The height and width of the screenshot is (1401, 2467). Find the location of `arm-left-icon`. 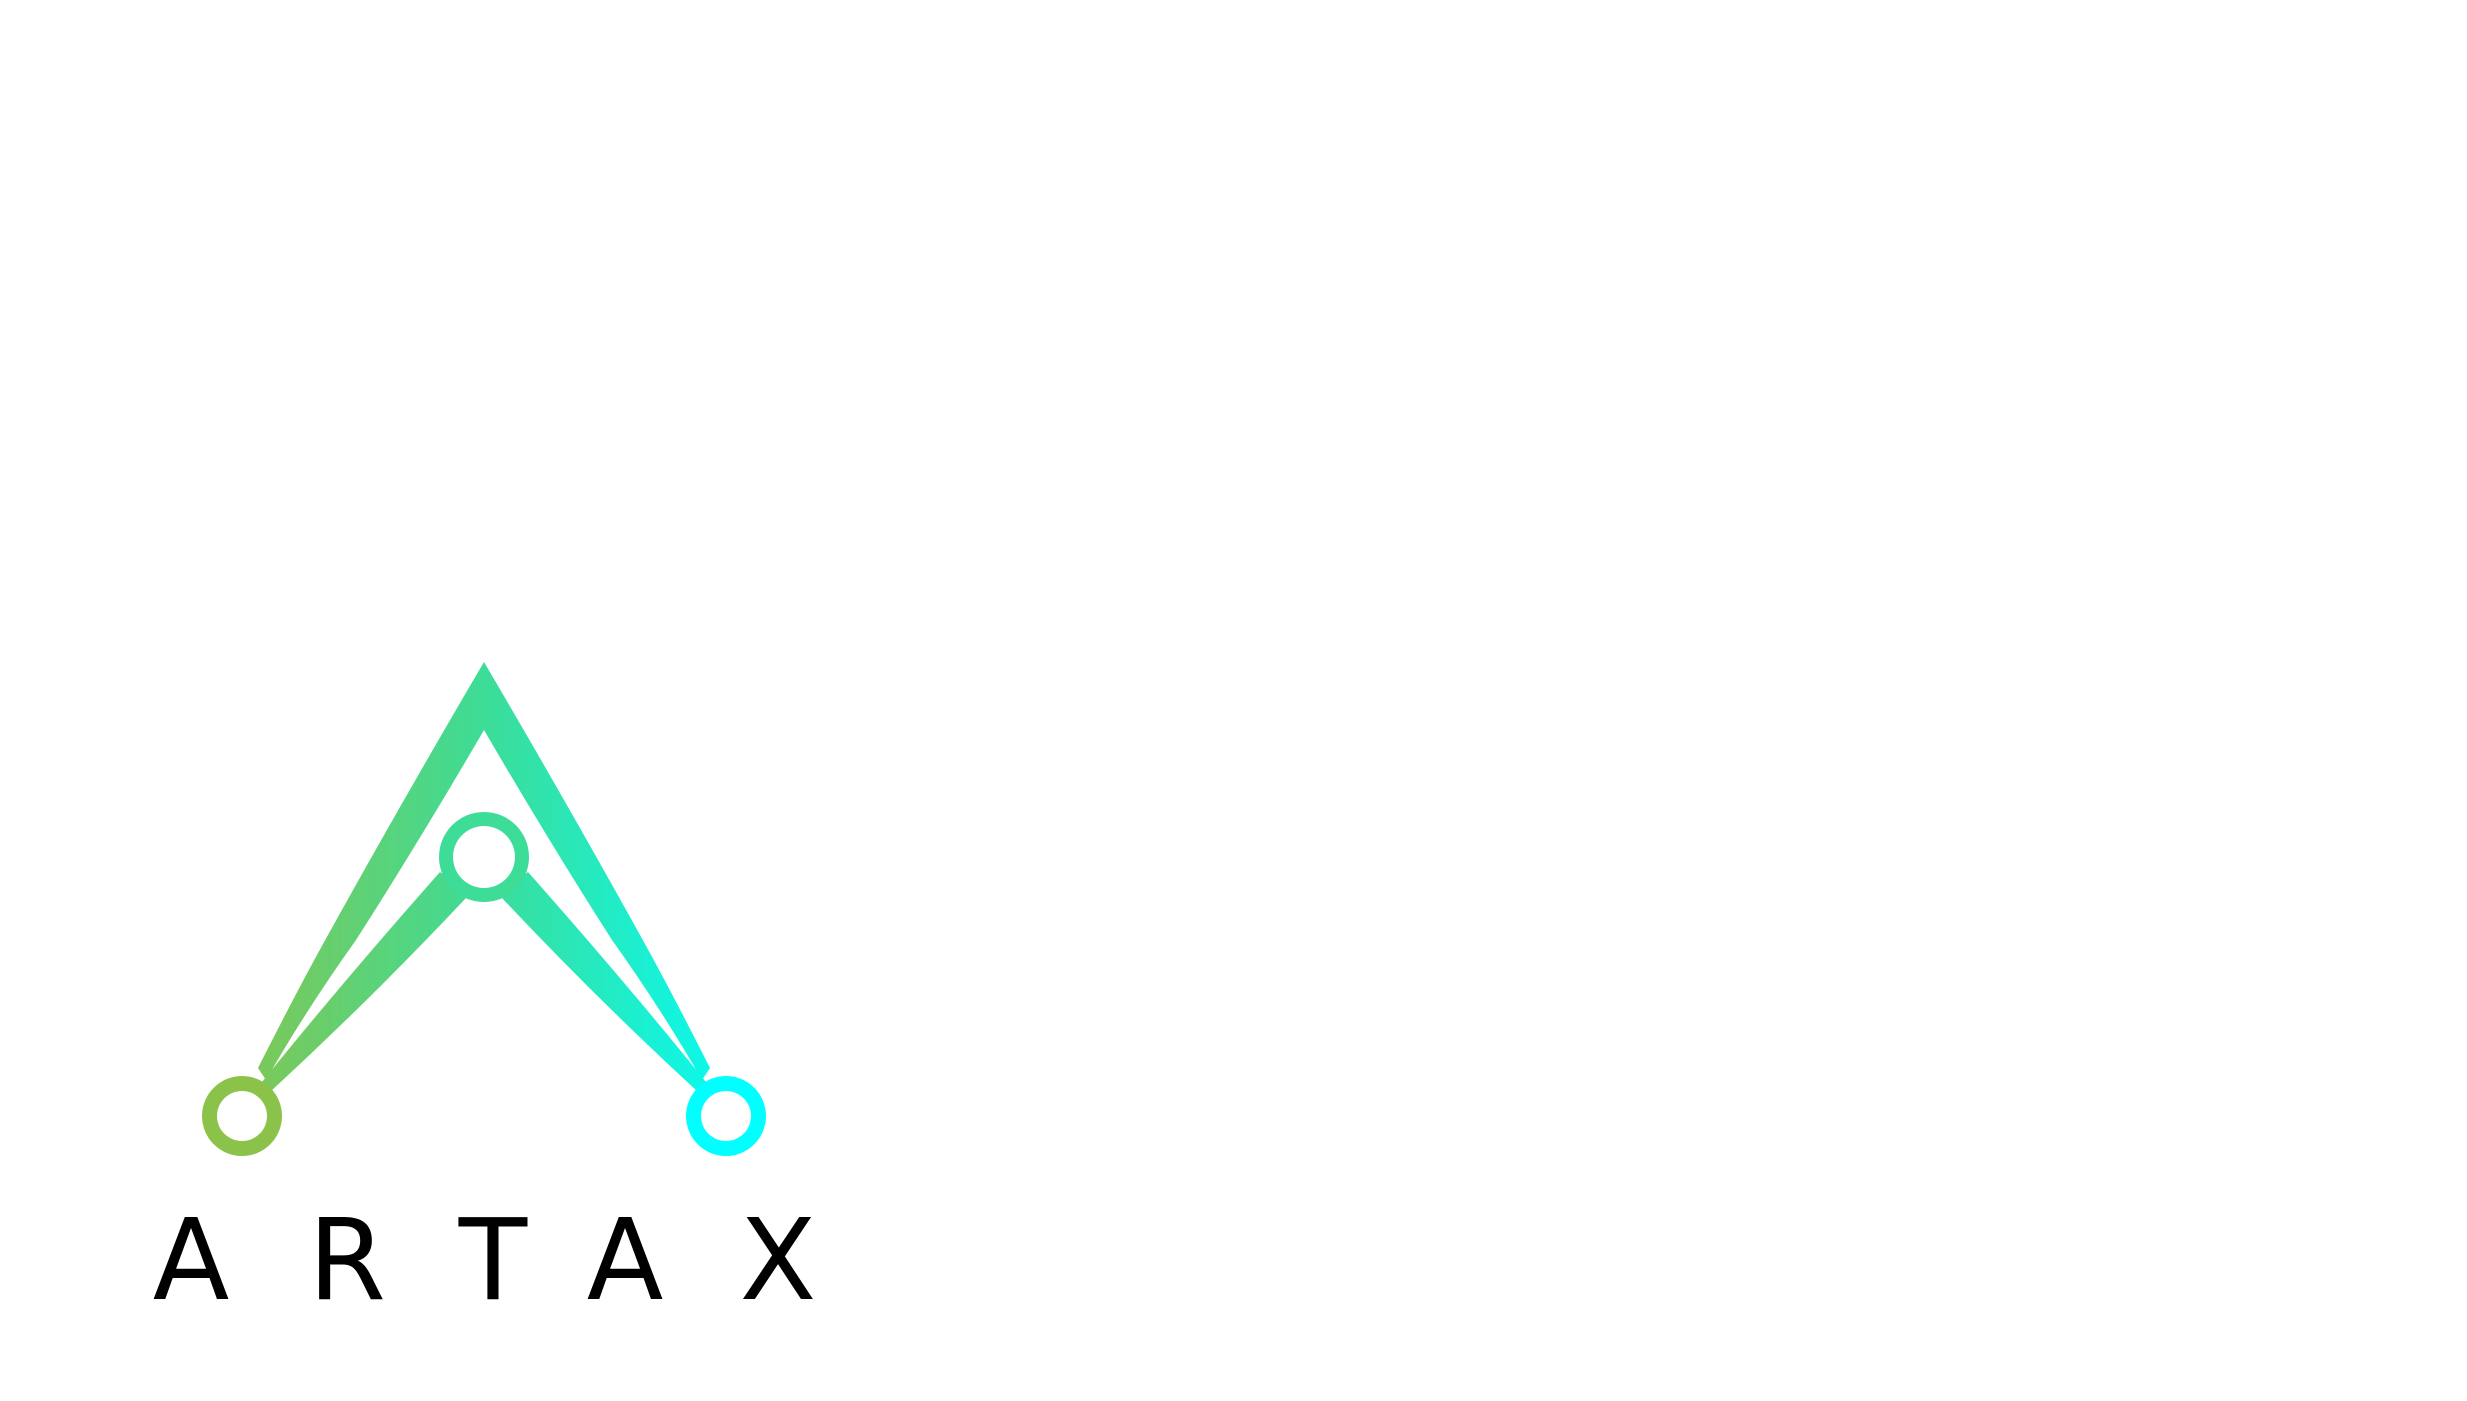

arm-left-icon is located at coordinates (364, 982).